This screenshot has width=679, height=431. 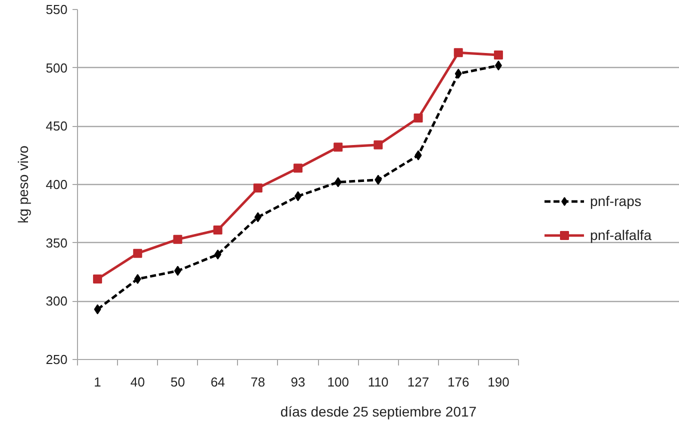 I want to click on x-tick-label: 1, so click(x=98, y=382).